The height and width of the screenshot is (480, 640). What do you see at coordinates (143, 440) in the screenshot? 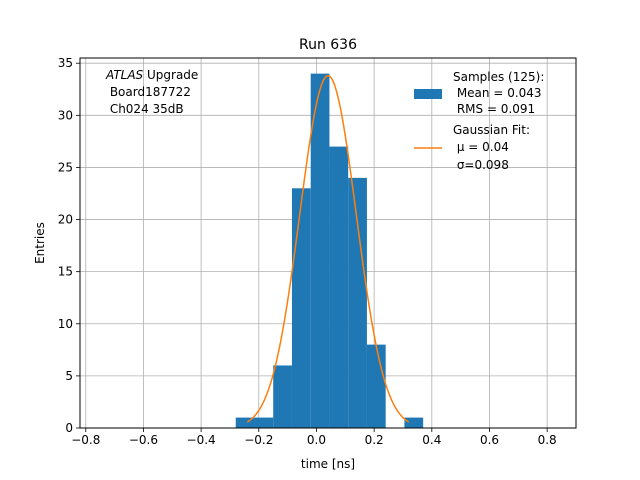
I see `x-tick-label: −0.6` at bounding box center [143, 440].